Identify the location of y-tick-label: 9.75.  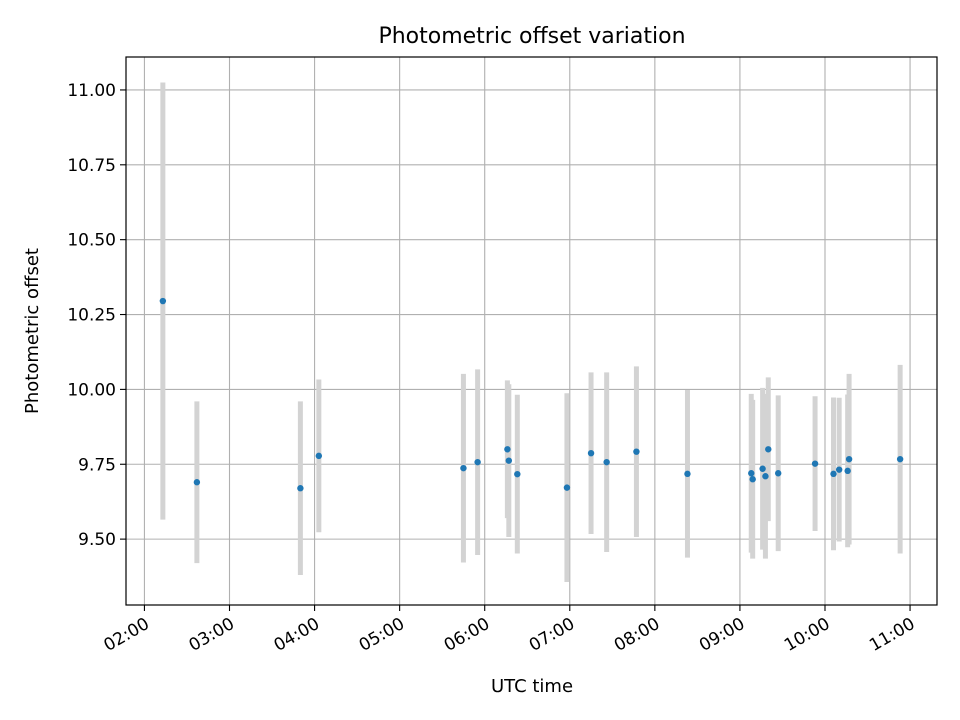
(97, 465).